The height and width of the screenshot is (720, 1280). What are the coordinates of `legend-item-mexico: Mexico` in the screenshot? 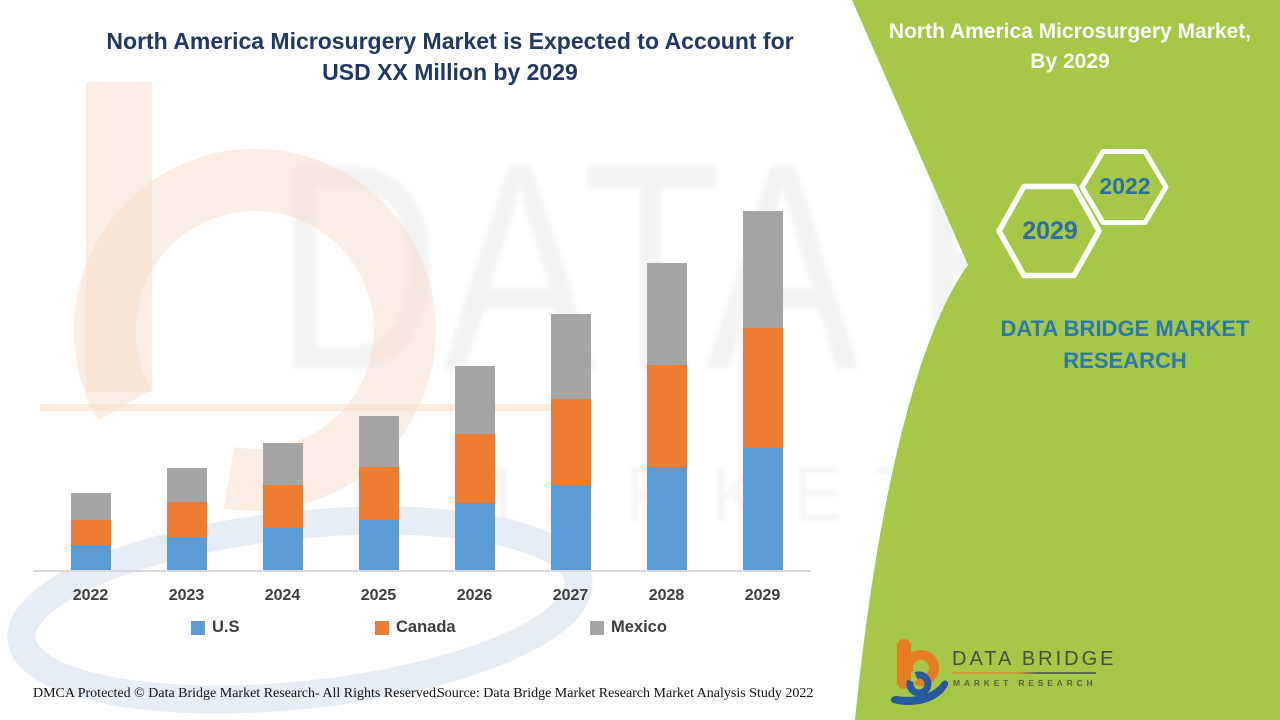 It's located at (628, 627).